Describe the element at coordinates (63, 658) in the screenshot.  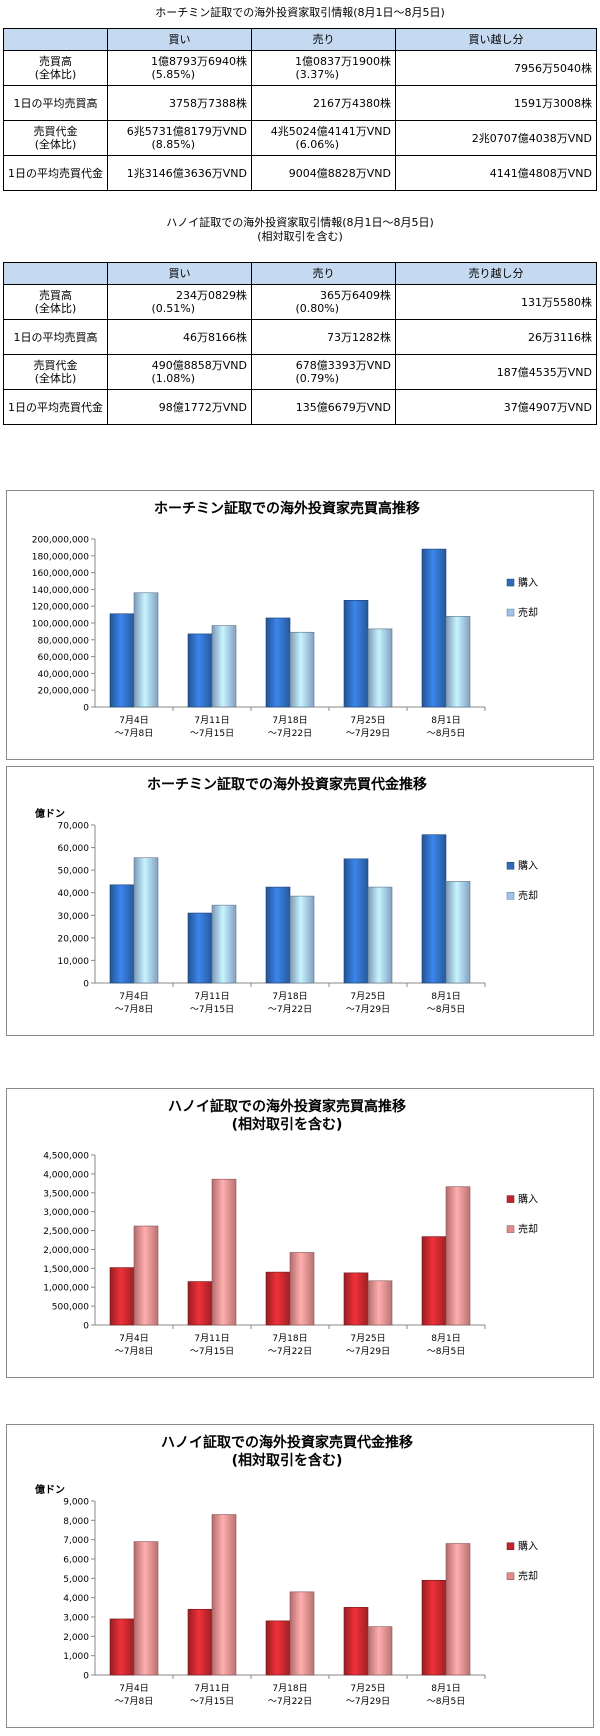
I see `y-tick-label: 60,000,000` at that location.